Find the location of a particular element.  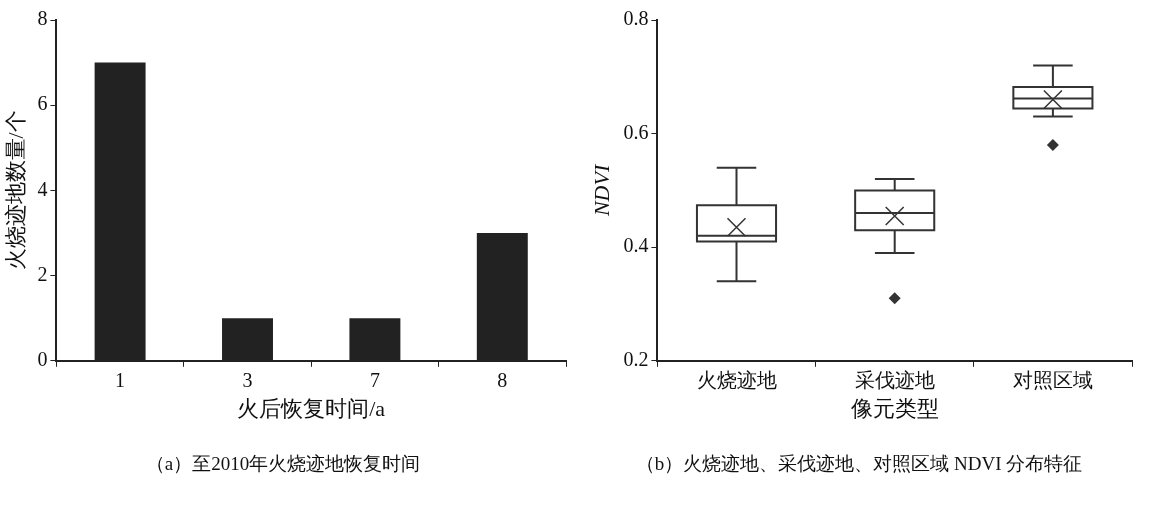

text: （a）至2010年火烧迹地恢复时间 is located at coordinates (283, 463).